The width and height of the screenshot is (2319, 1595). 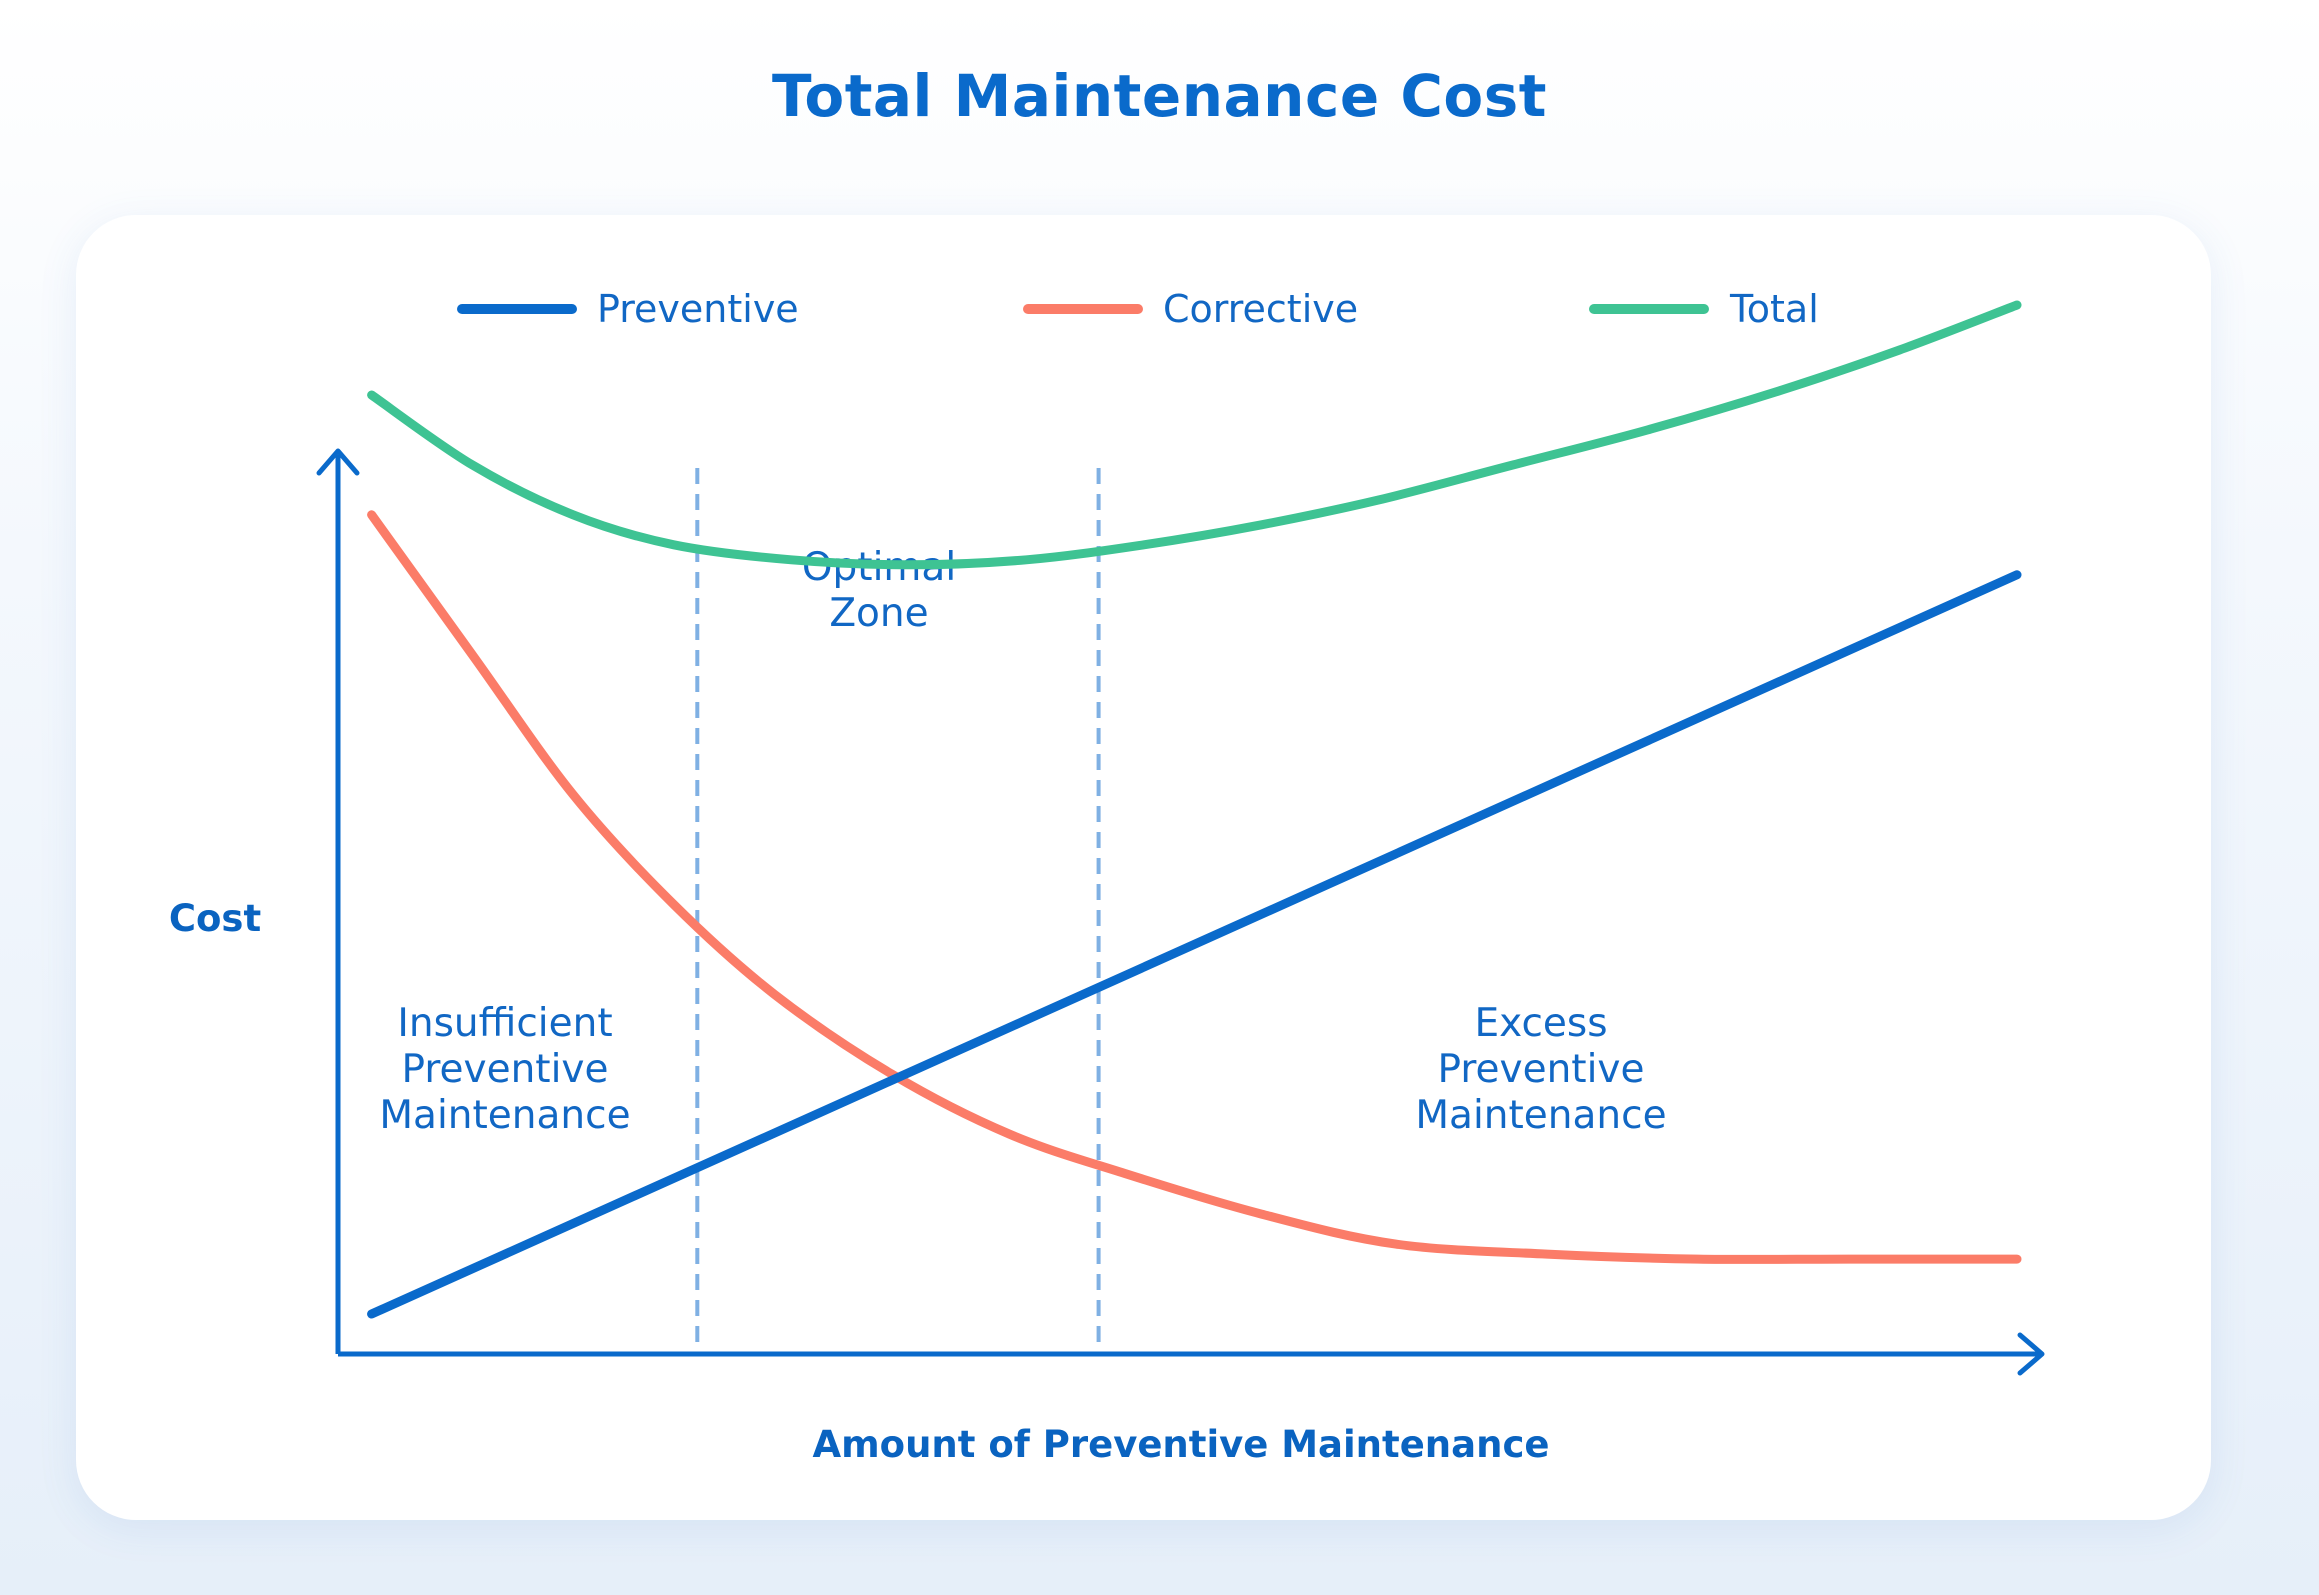 I want to click on y-axis-arrow, so click(x=338, y=462).